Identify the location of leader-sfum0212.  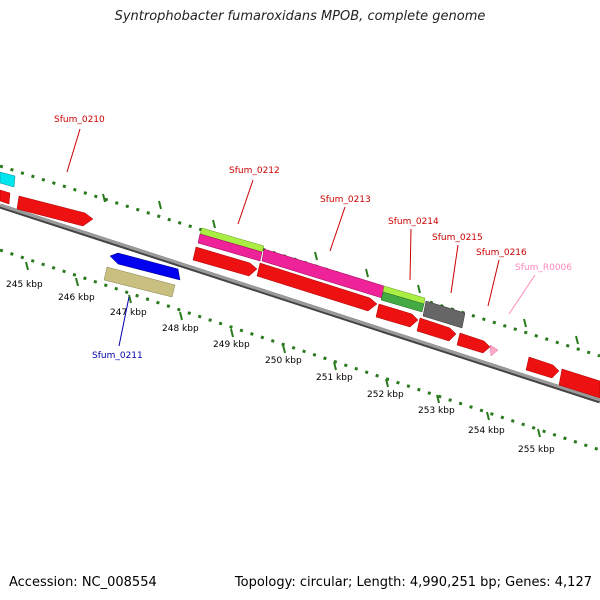
(245, 202).